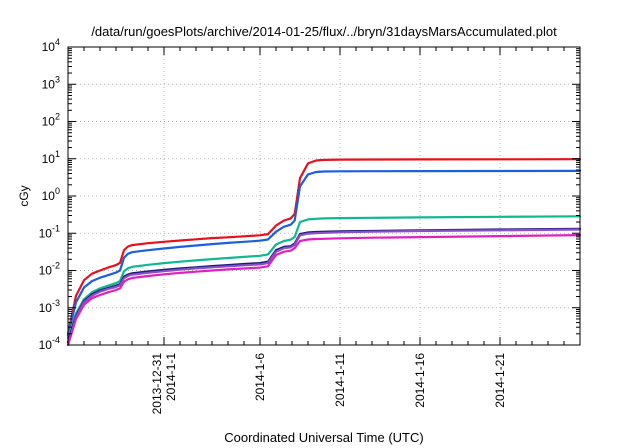 The height and width of the screenshot is (448, 640). What do you see at coordinates (49, 269) in the screenshot?
I see `y-tick-label: 10⁻²` at bounding box center [49, 269].